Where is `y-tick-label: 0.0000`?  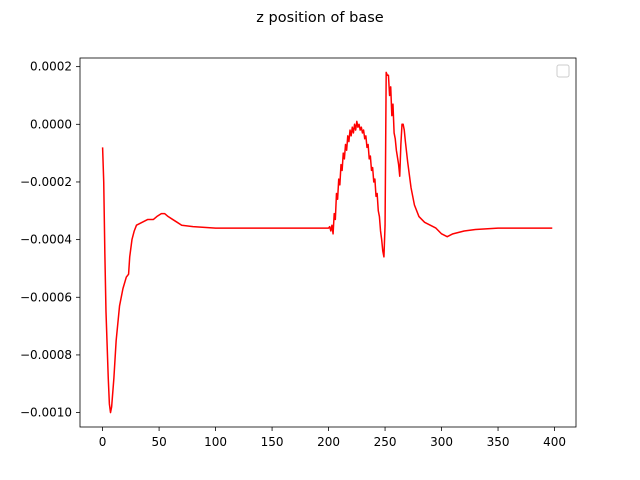
y-tick-label: 0.0000 is located at coordinates (51, 124).